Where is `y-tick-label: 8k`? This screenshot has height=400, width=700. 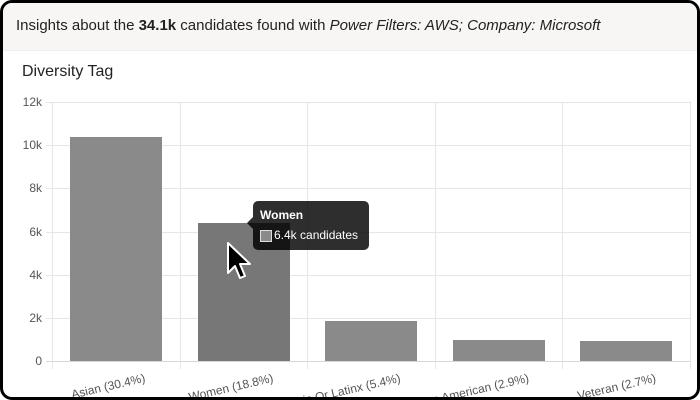
y-tick-label: 8k is located at coordinates (35, 188).